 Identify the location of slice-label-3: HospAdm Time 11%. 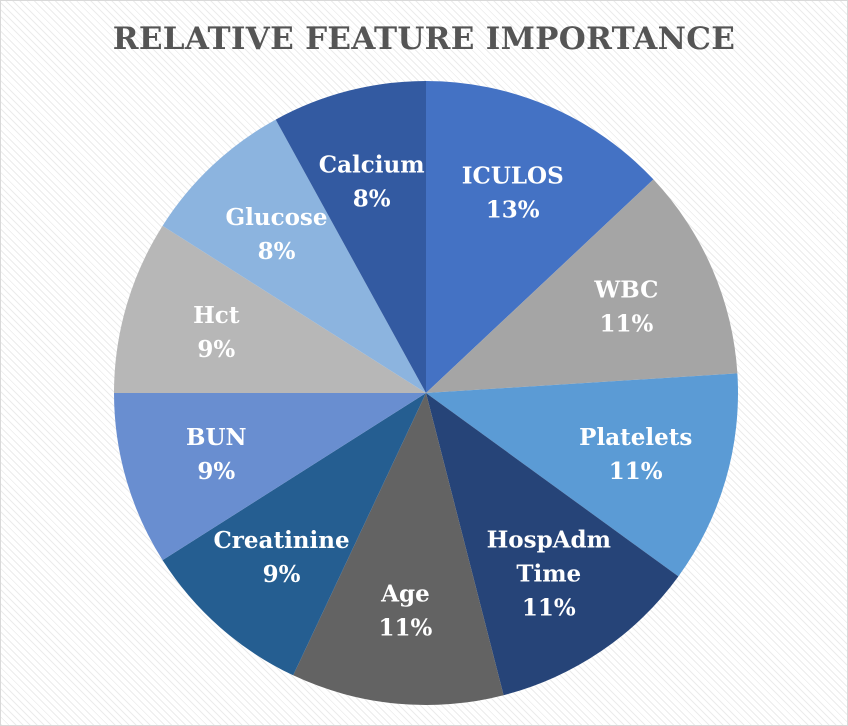
(549, 574).